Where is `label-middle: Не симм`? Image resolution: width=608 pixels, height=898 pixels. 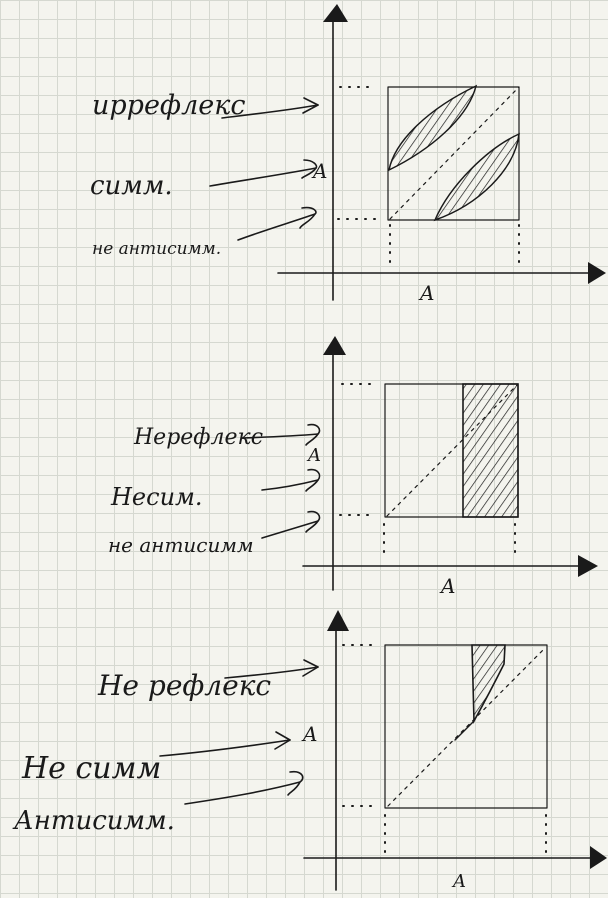 label-middle: Не симм is located at coordinates (91, 768).